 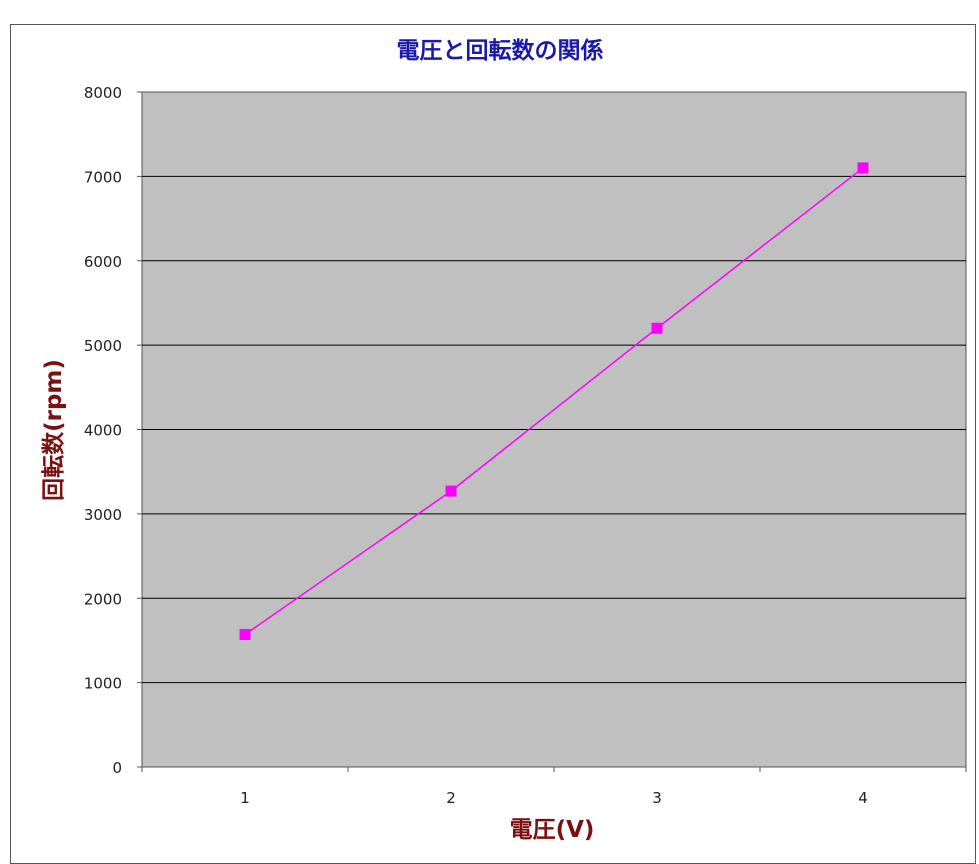 I want to click on y-axis-ticks: 0 1000 2000 3000 4000 5000 6000 7000 8000, so click(x=113, y=430).